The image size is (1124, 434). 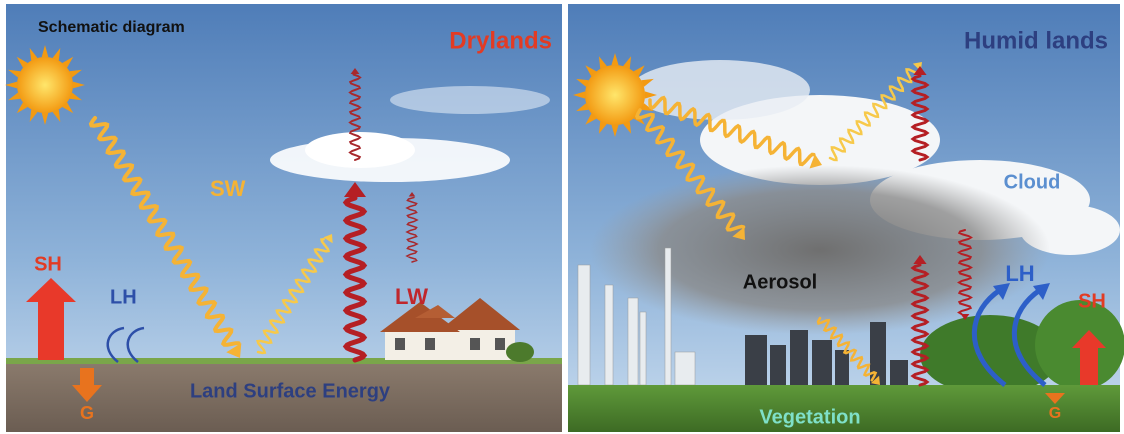 I want to click on panel-title: Humid lands, so click(x=1036, y=40).